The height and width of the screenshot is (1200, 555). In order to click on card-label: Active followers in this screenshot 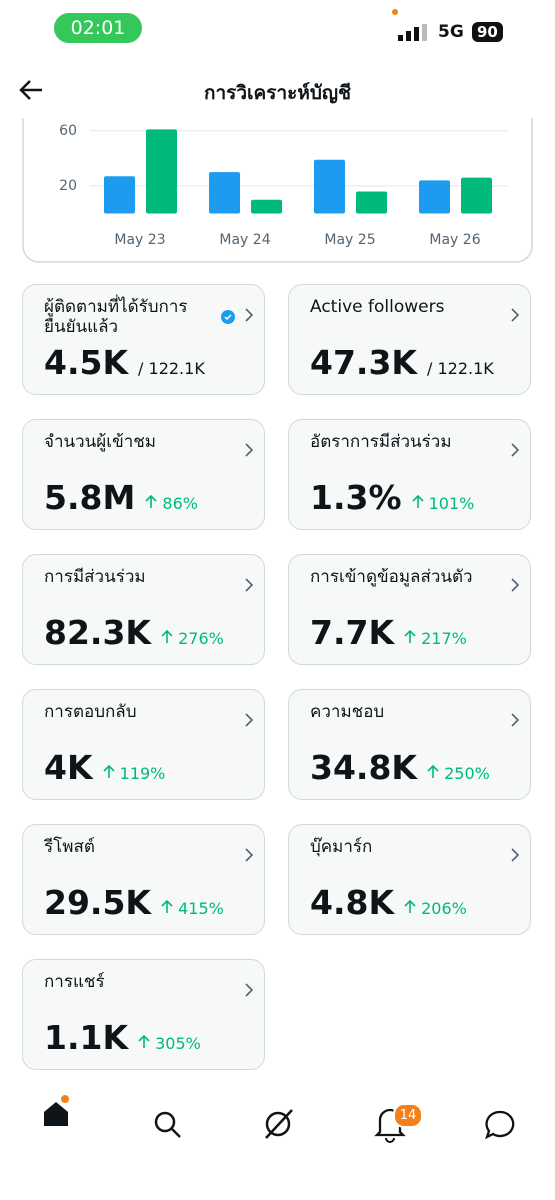, I will do `click(377, 307)`.